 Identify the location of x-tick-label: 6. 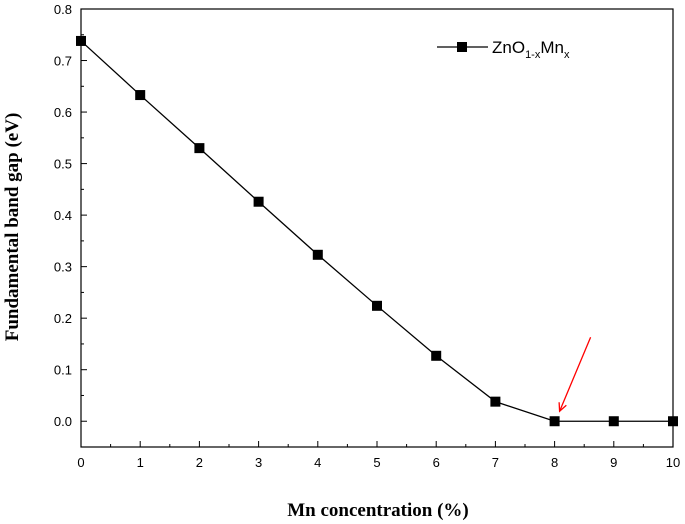
(436, 462).